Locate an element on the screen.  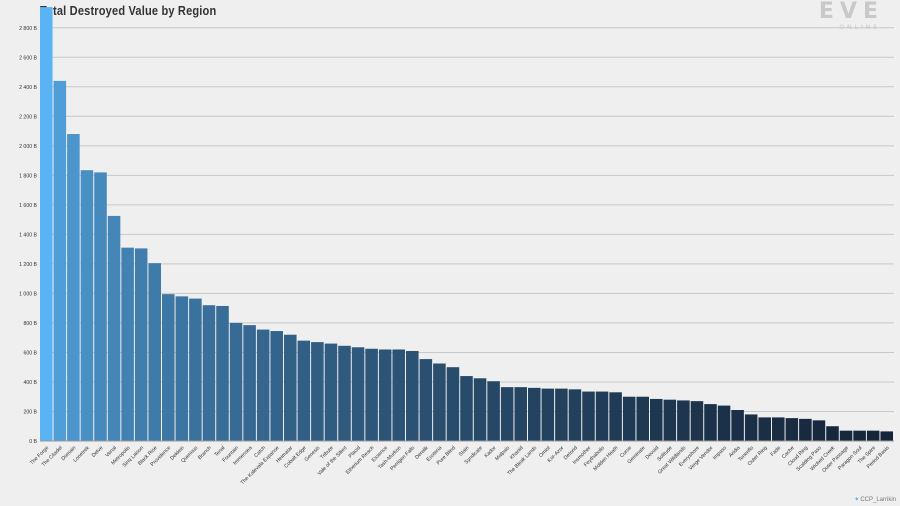
chart-title: Total Destroyed Value by Region is located at coordinates (128, 10).